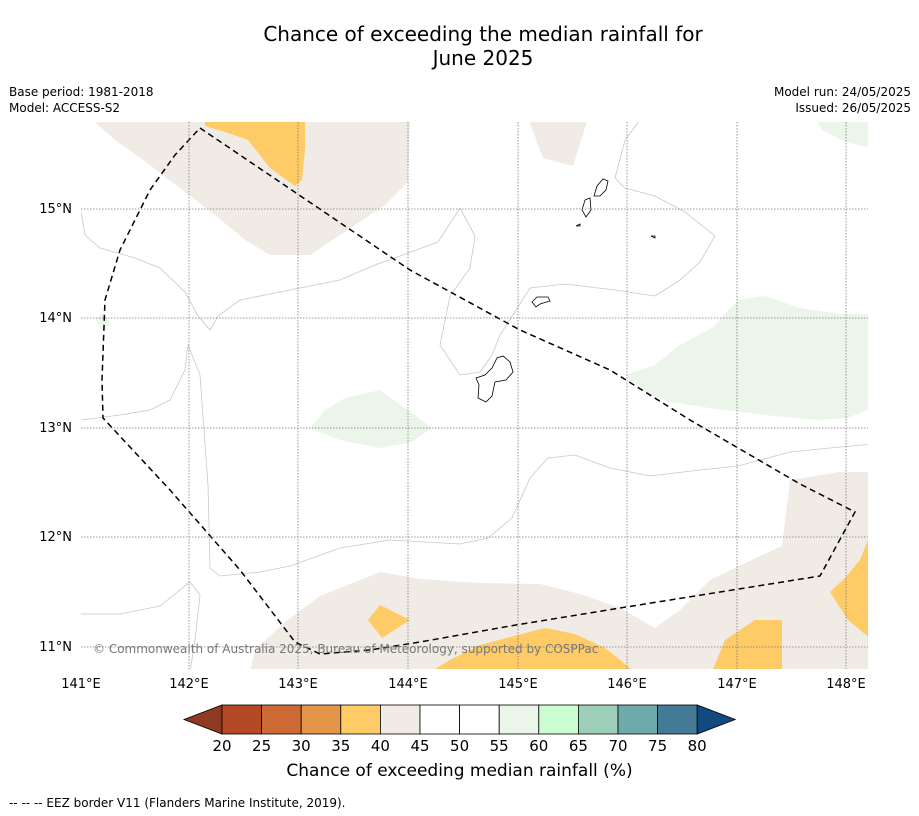  Describe the element at coordinates (565, 290) in the screenshot. I see `islands` at that location.